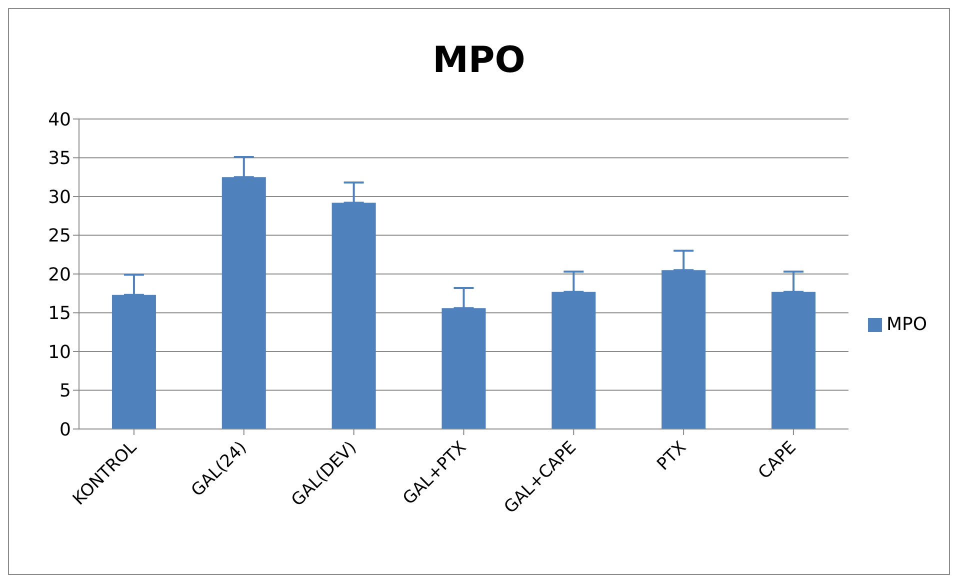 The width and height of the screenshot is (960, 583). Describe the element at coordinates (59, 159) in the screenshot. I see `y-tick-label: 35` at that location.